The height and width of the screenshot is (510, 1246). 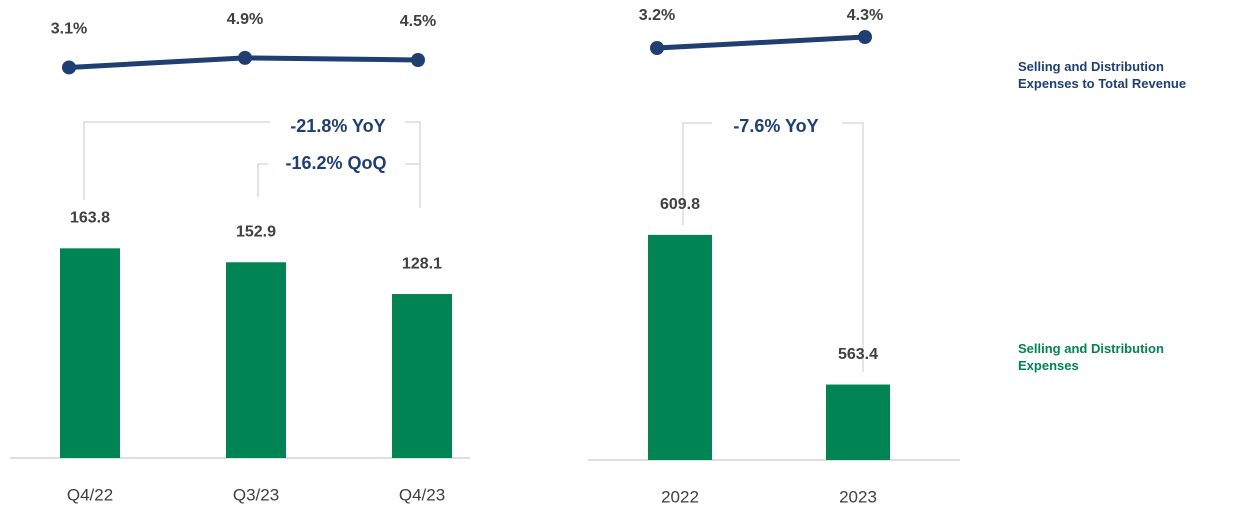 I want to click on bar-label: 563.4, so click(x=858, y=354).